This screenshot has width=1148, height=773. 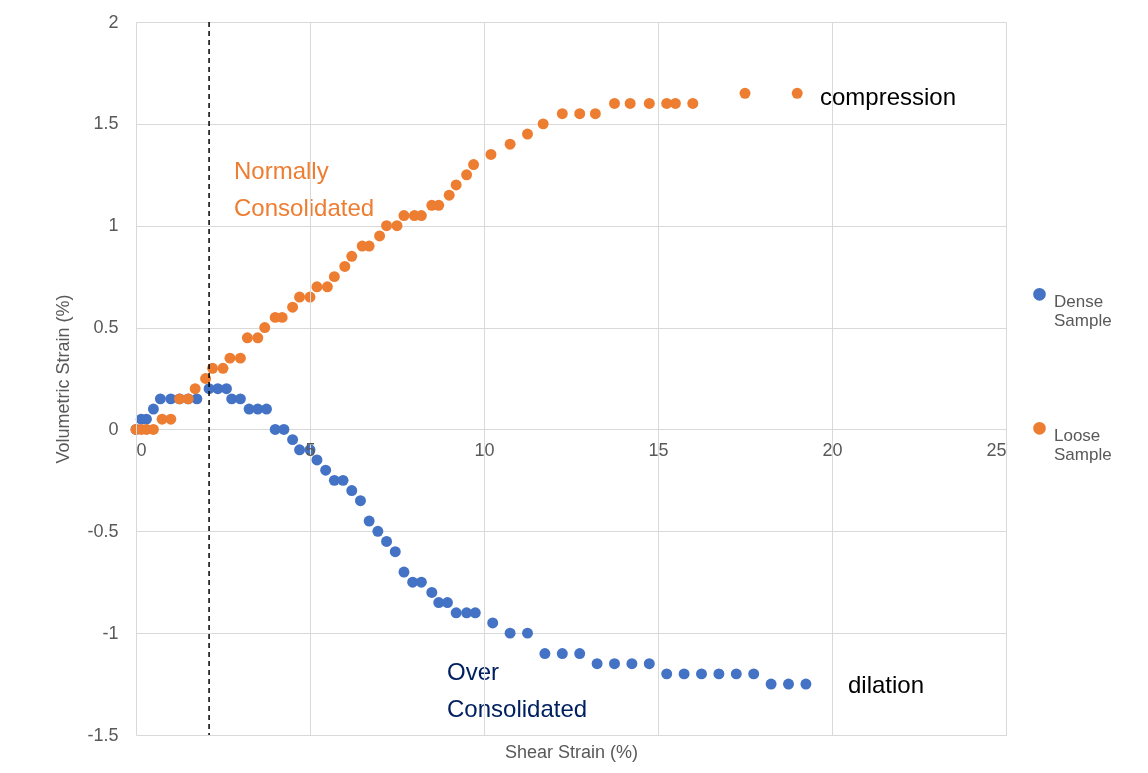 What do you see at coordinates (113, 21) in the screenshot?
I see `y-tick-label: 2` at bounding box center [113, 21].